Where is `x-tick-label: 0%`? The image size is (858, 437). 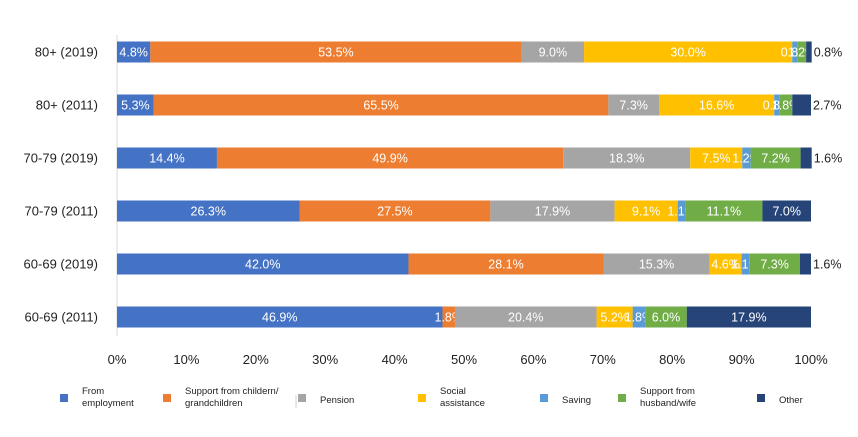 x-tick-label: 0% is located at coordinates (117, 359).